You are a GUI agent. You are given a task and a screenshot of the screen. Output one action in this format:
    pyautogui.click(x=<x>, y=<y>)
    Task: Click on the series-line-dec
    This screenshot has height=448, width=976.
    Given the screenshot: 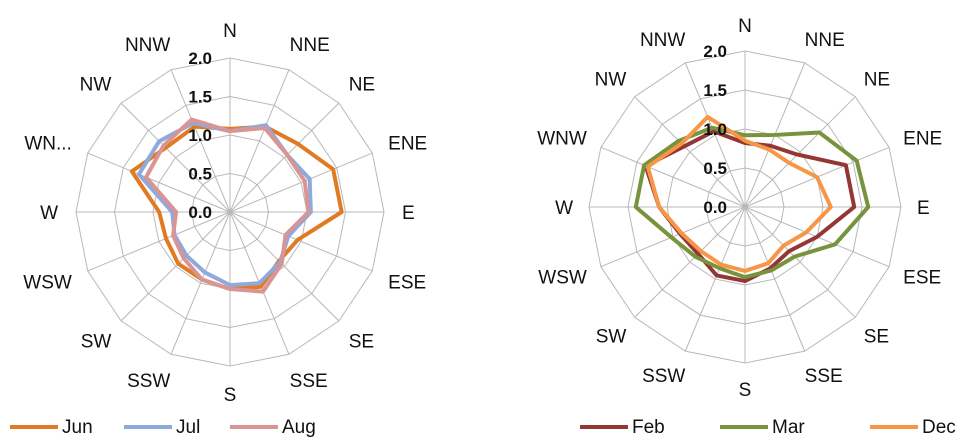 What is the action you would take?
    pyautogui.click(x=739, y=193)
    